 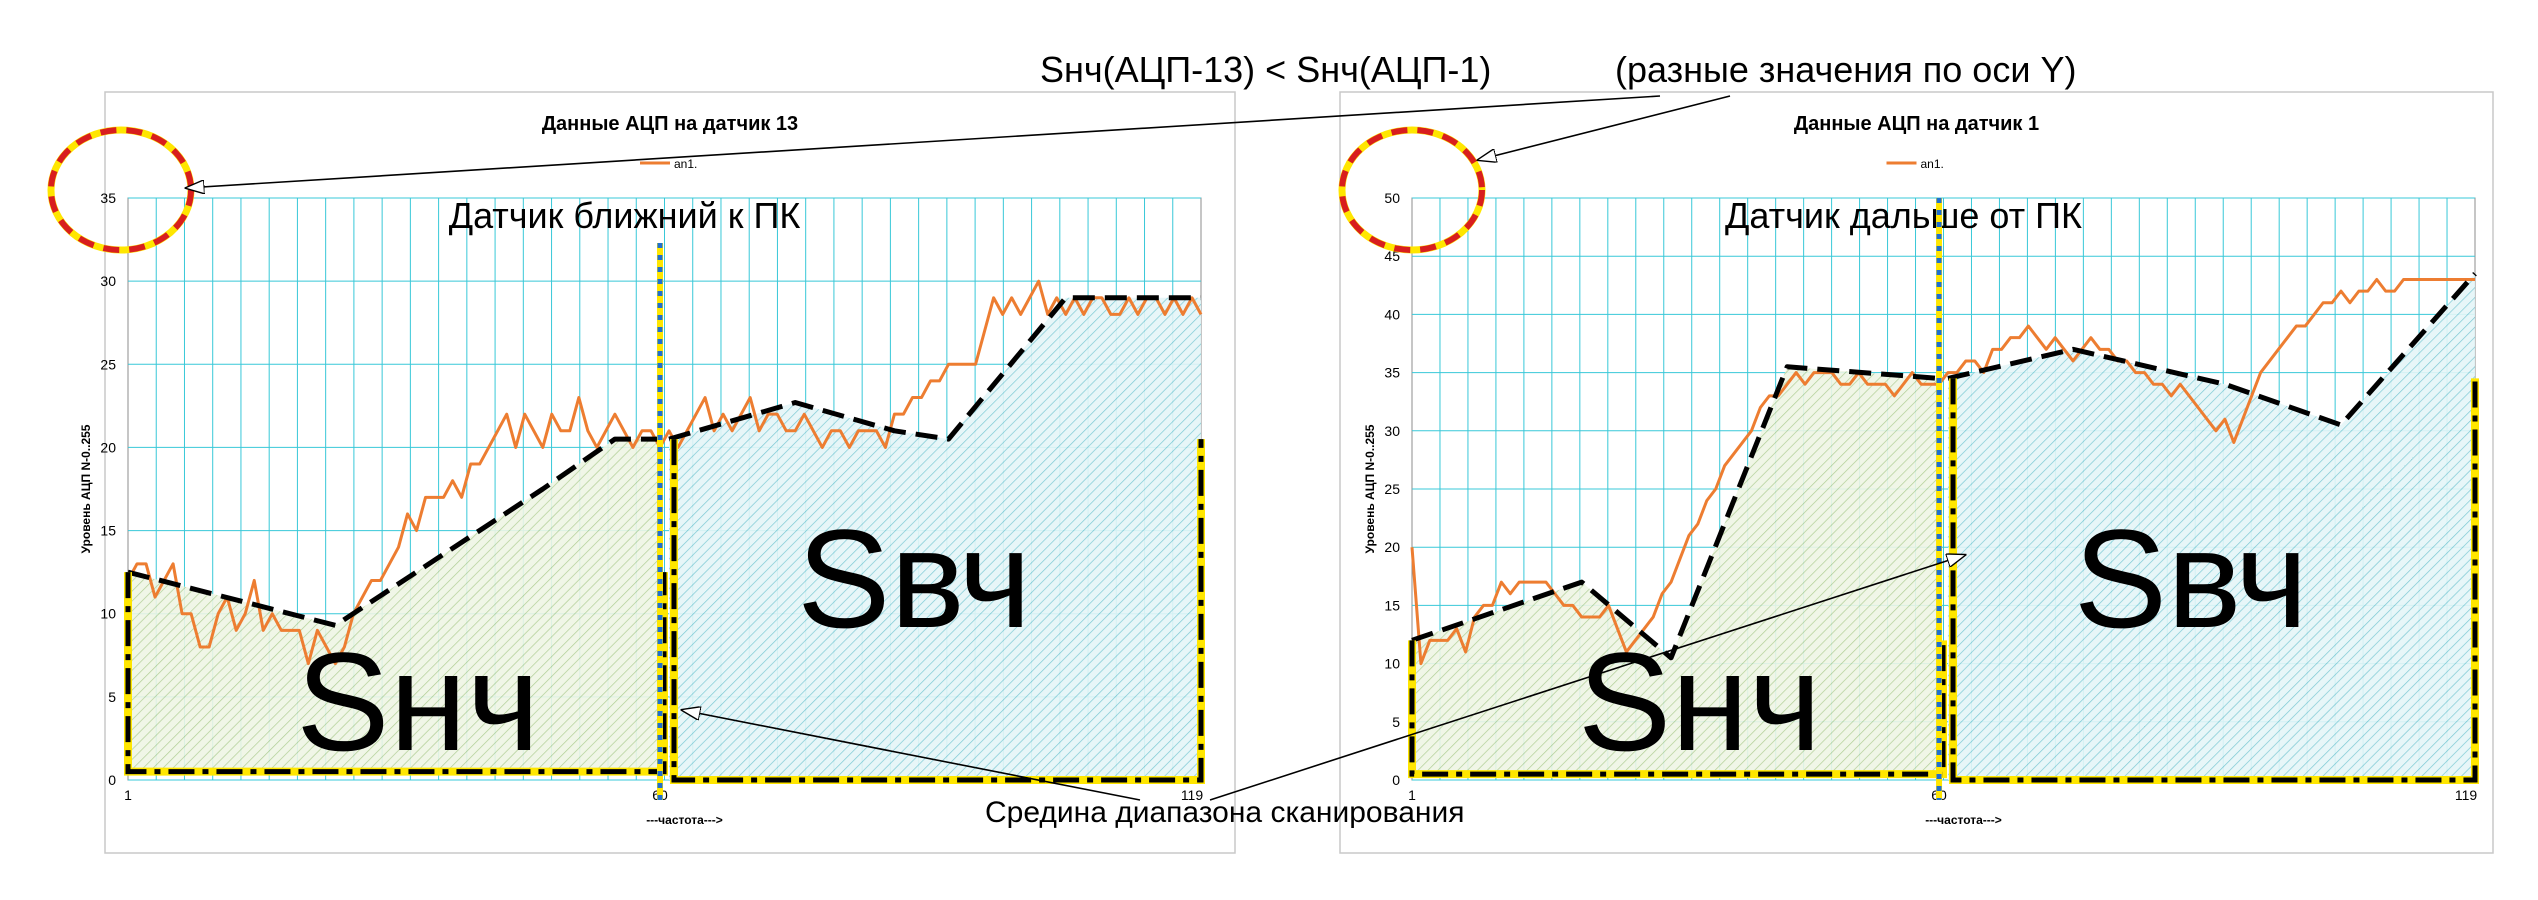 I want to click on arrow-to-right-midline, so click(x=1587, y=678).